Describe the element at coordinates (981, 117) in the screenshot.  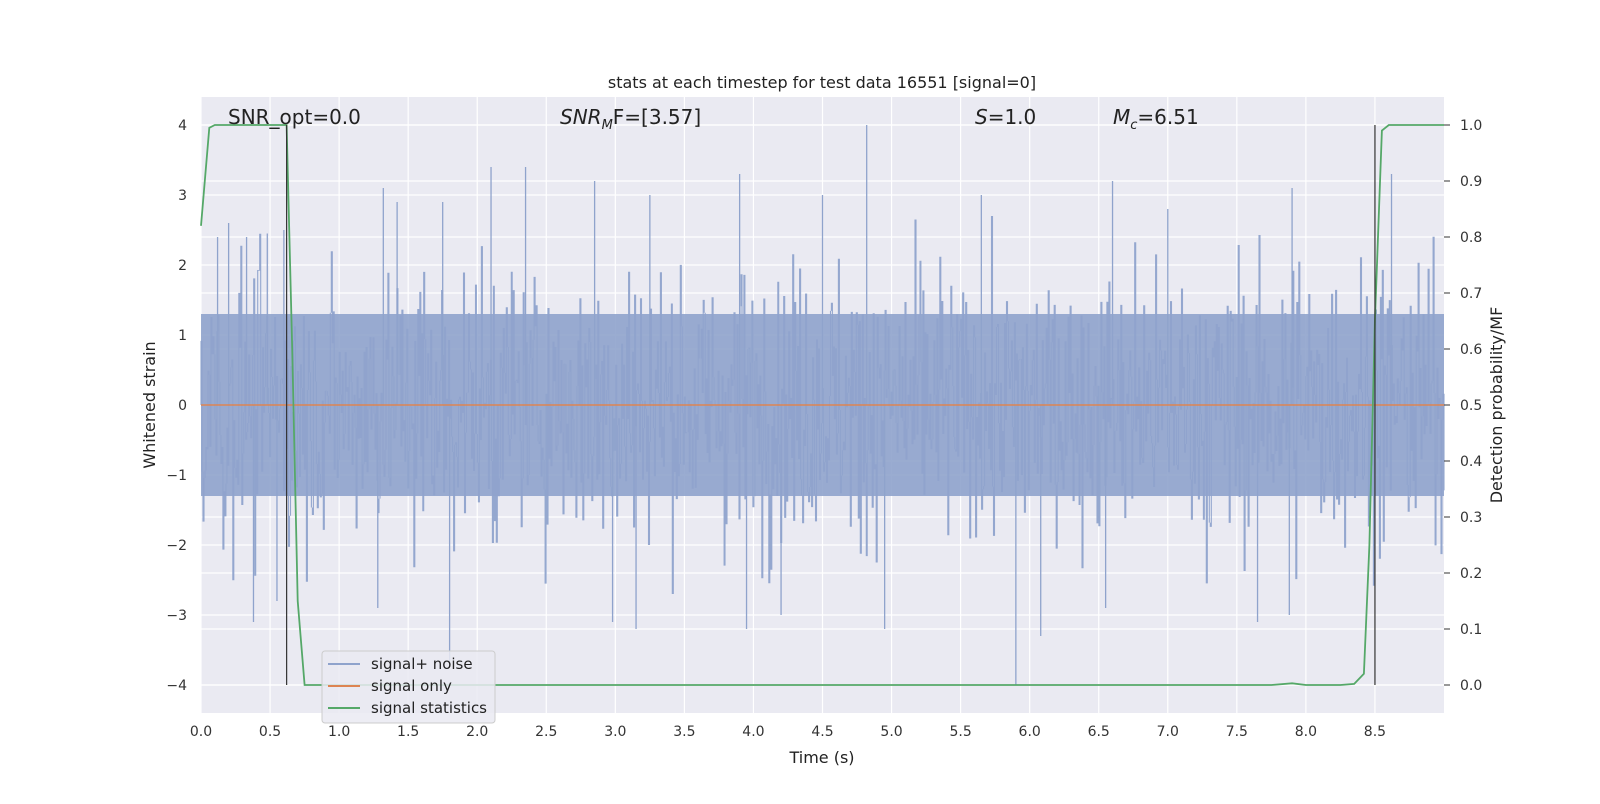
I see `s-main: S` at that location.